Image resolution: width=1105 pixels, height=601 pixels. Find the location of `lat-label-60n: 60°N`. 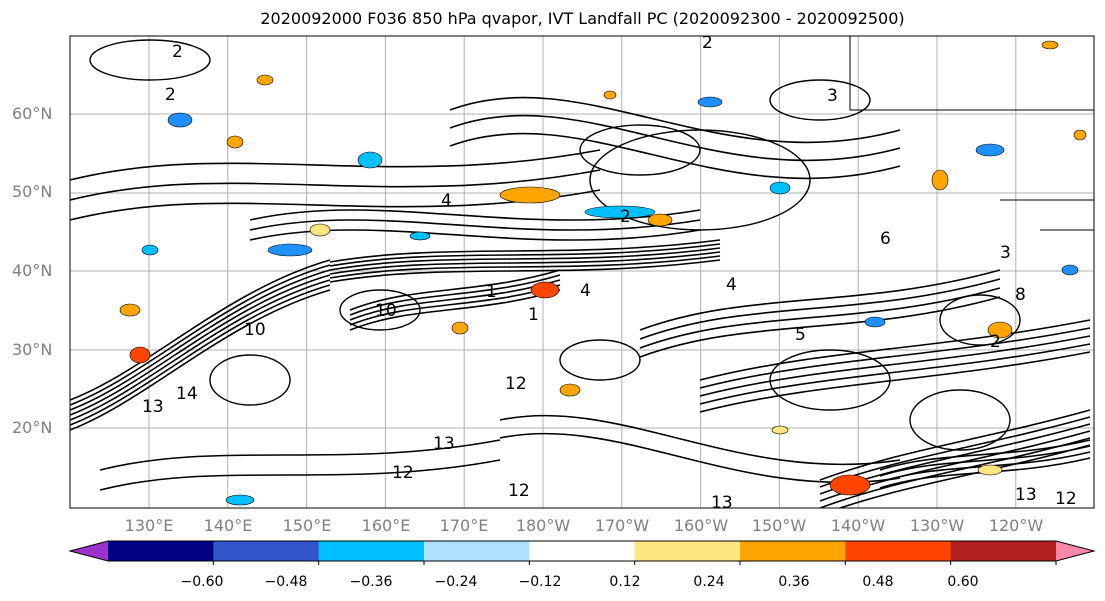

lat-label-60n: 60°N is located at coordinates (32, 113).